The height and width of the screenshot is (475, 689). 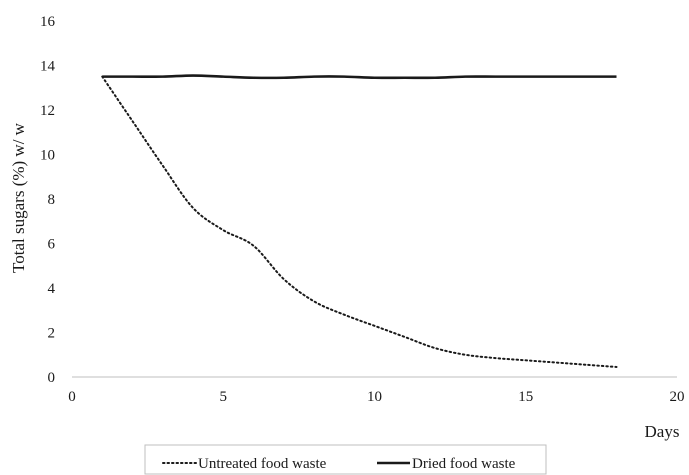 I want to click on x-tick-label: 10, so click(x=374, y=397).